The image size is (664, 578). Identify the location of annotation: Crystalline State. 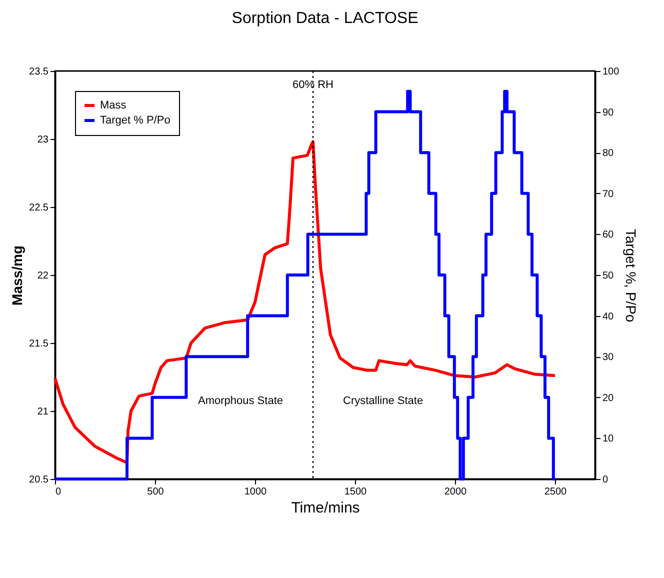
(383, 401).